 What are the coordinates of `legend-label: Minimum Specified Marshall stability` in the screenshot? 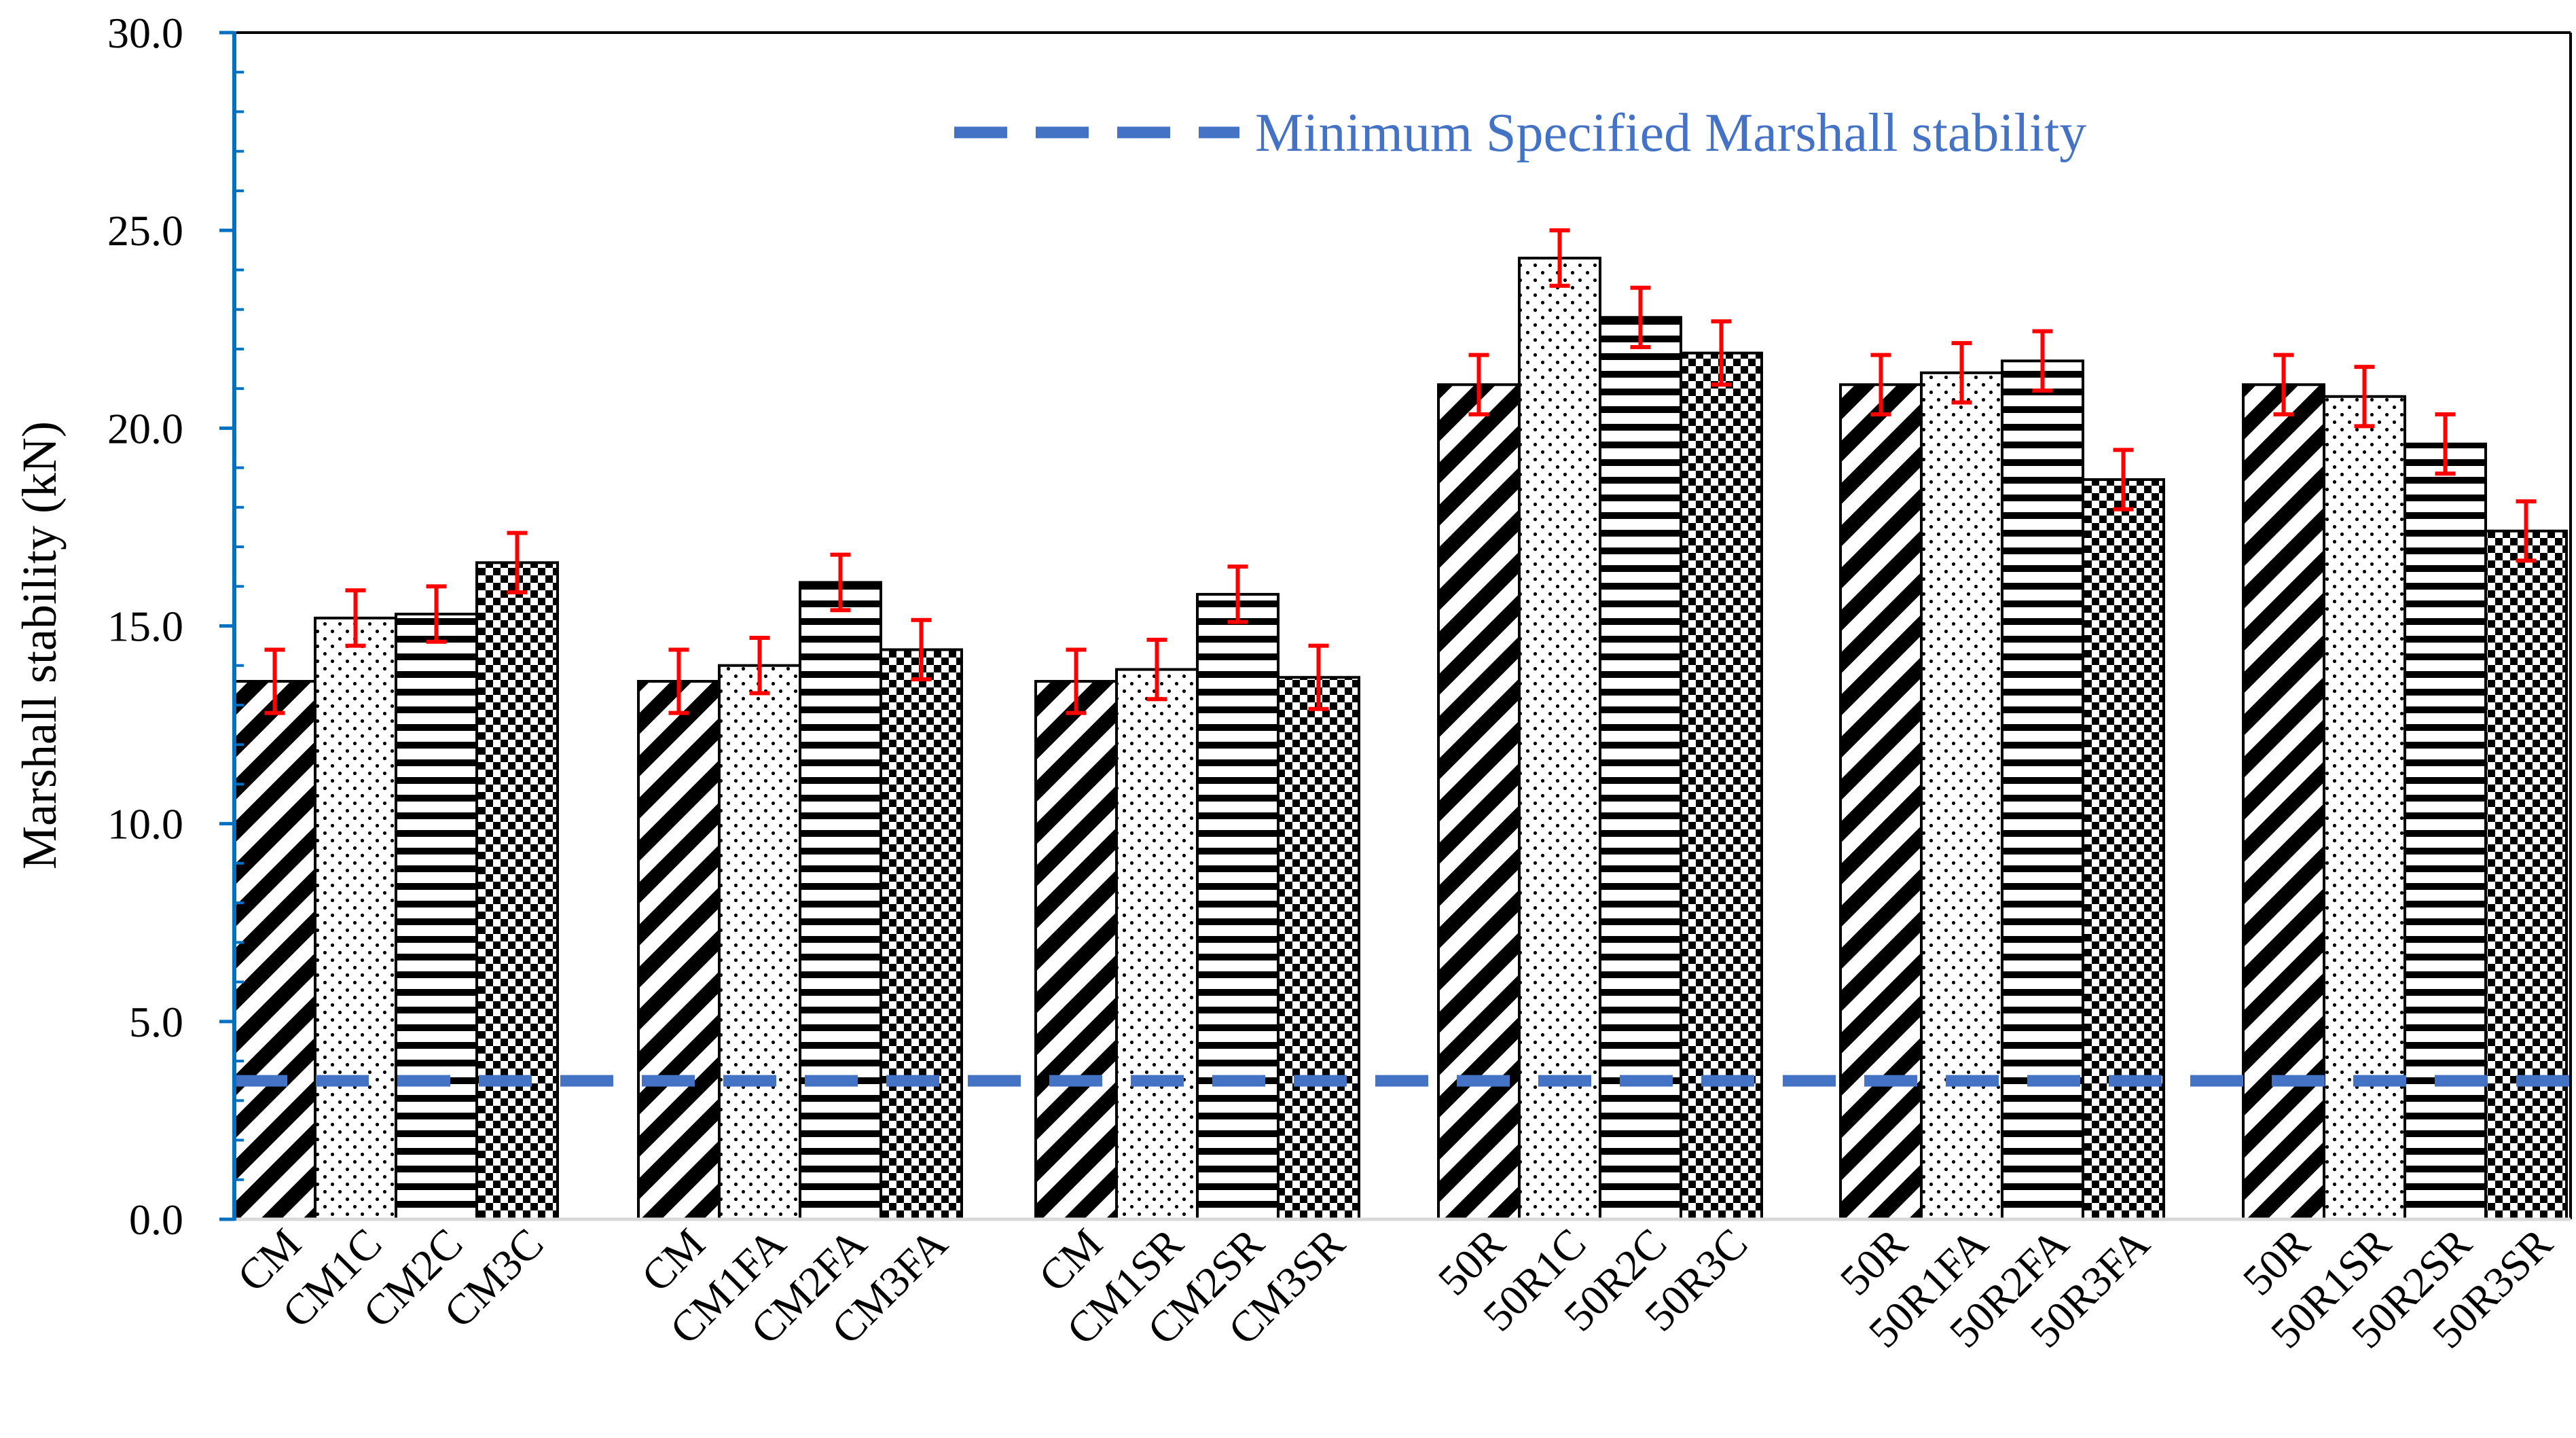 It's located at (1671, 133).